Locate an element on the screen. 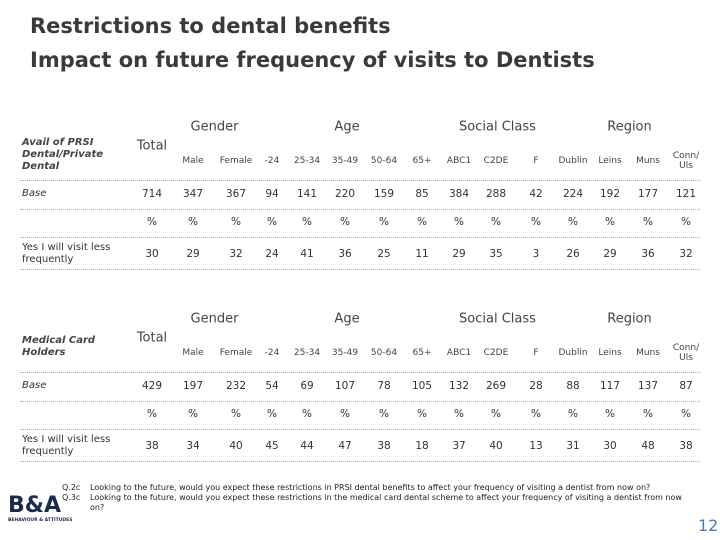 The height and width of the screenshot is (540, 720). cell-value: 88 is located at coordinates (573, 386).